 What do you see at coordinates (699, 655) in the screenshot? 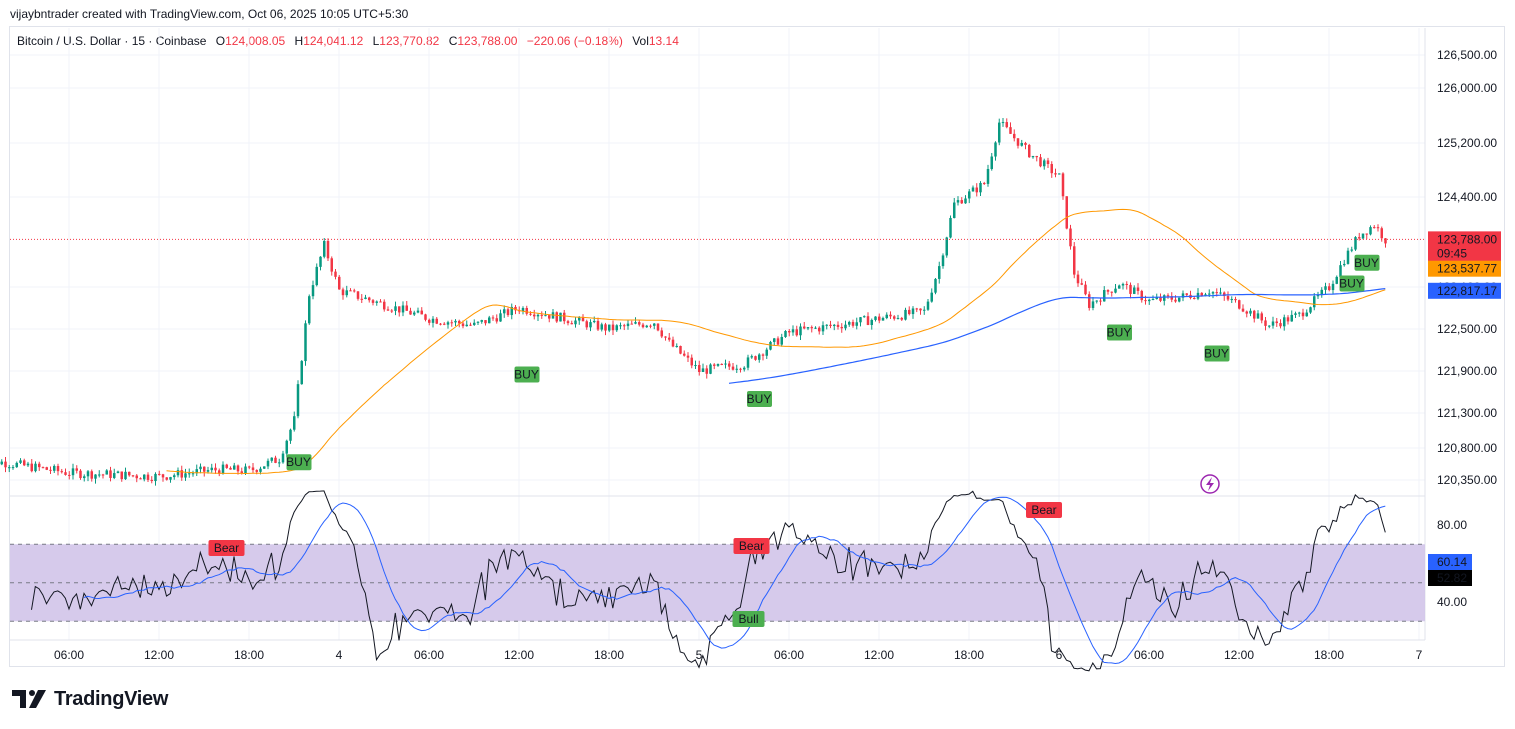
I see `time-axis-tick: 5` at bounding box center [699, 655].